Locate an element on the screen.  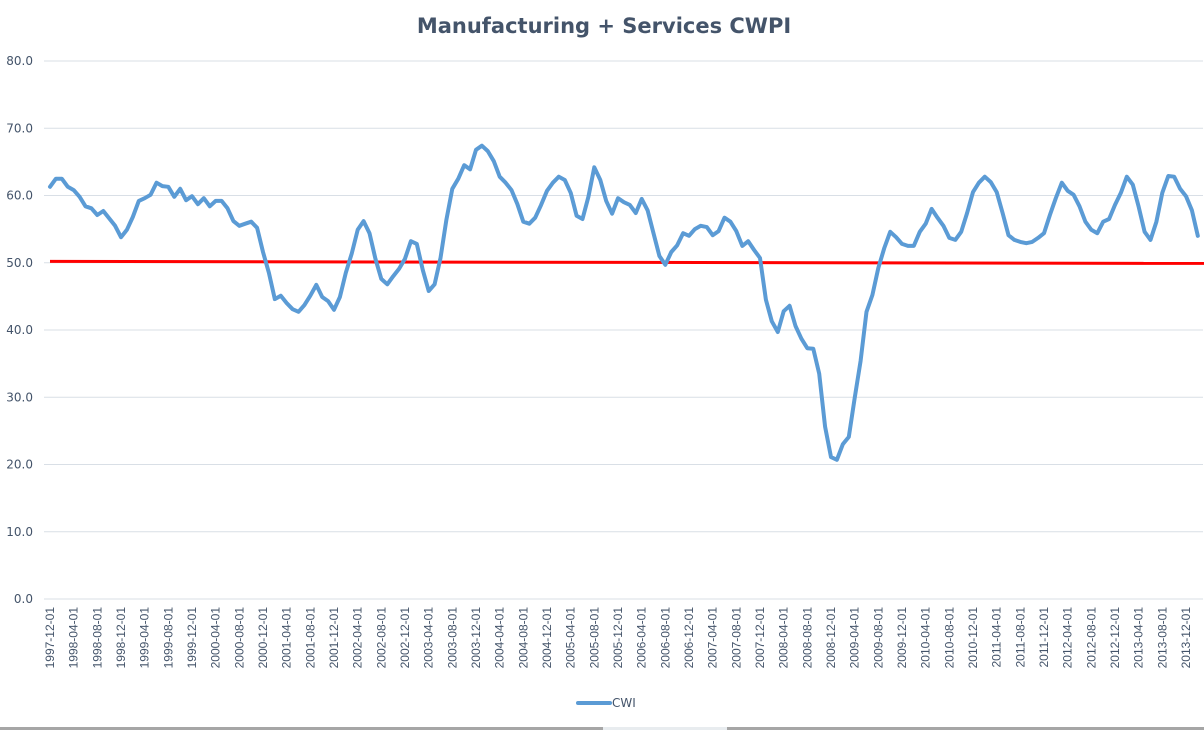
y-tick-label: 50.0 is located at coordinates (19, 263).